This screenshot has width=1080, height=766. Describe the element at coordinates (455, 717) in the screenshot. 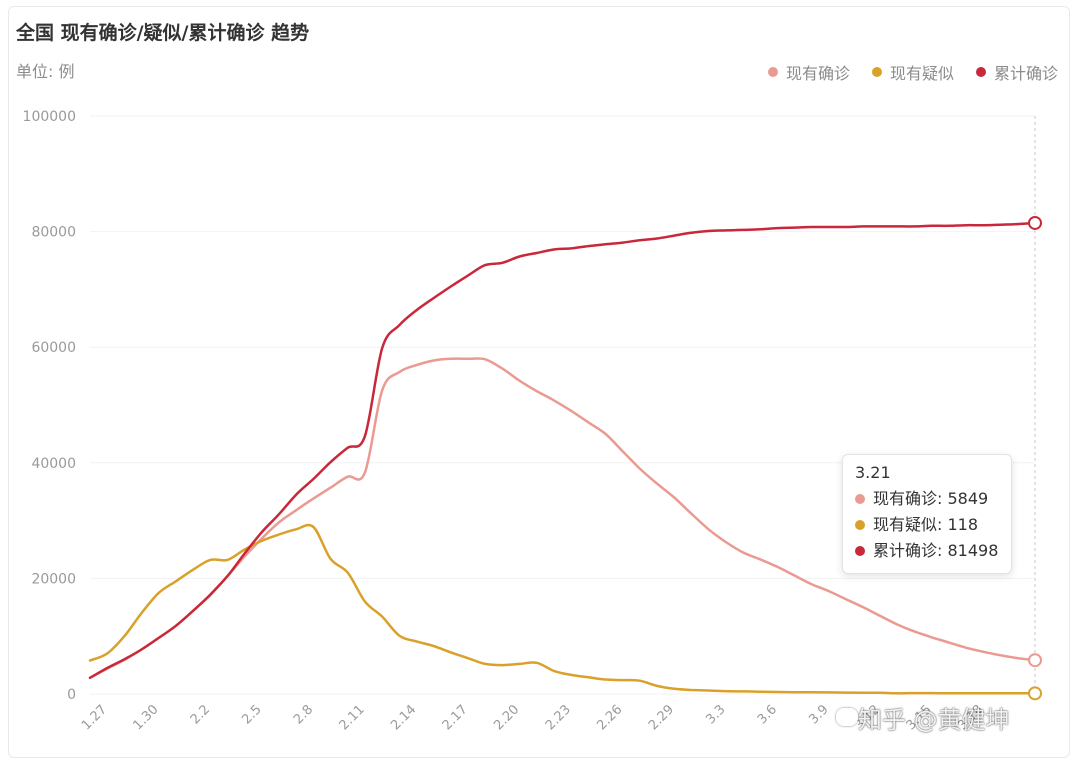

I see `x-tick-label: 2.17` at that location.